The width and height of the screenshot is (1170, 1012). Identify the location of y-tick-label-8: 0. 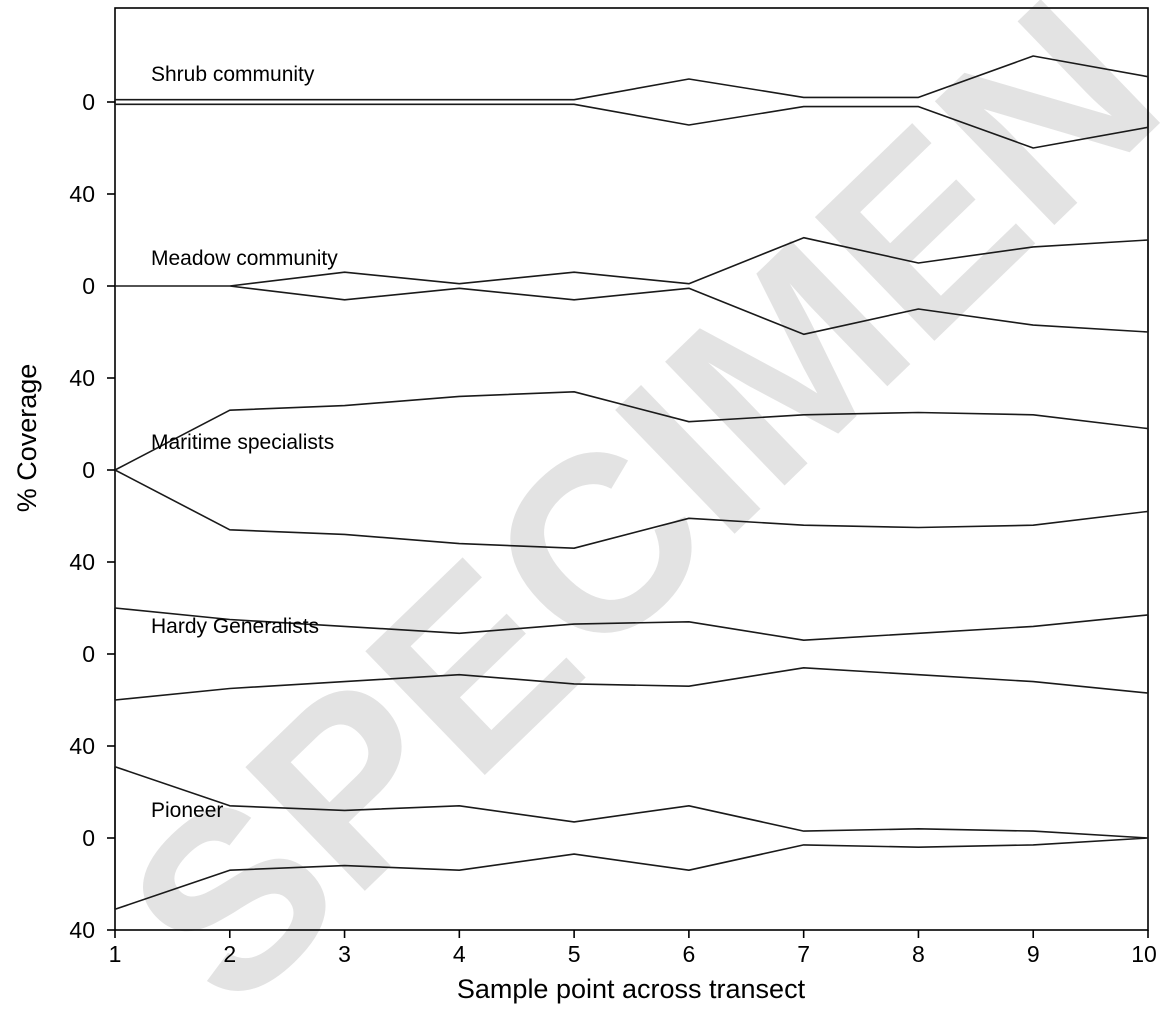
(88, 838).